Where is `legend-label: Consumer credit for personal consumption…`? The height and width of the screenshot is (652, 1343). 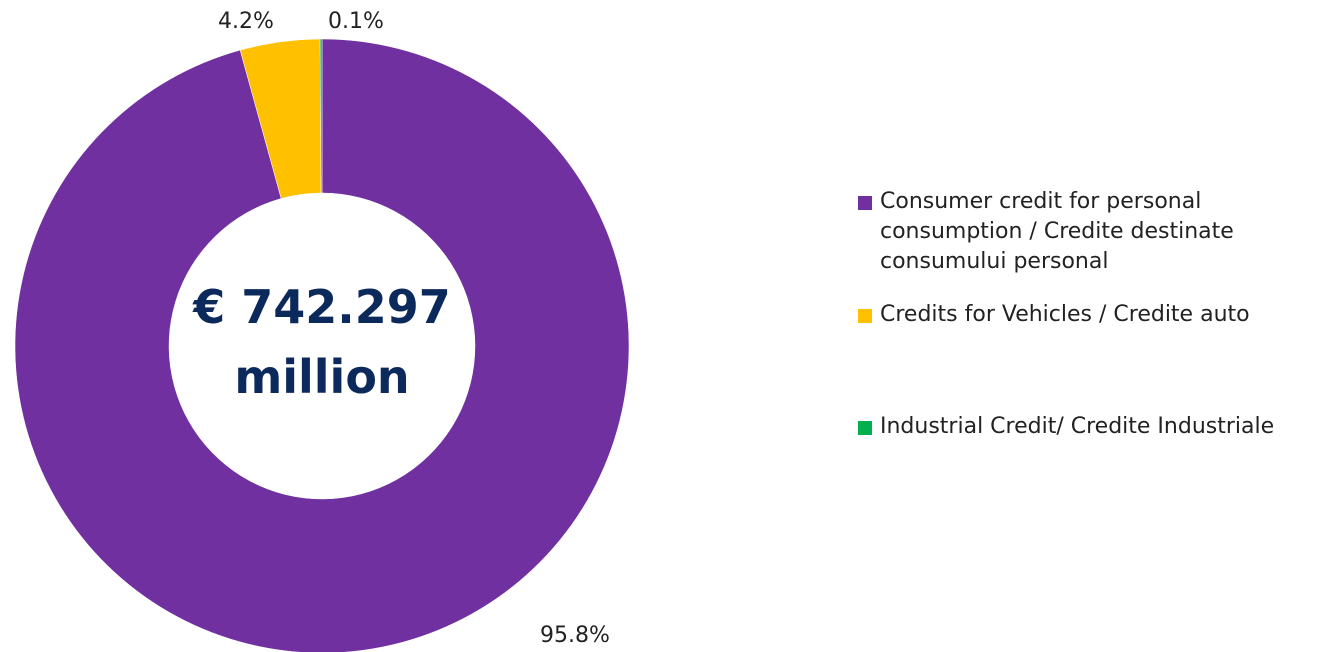
legend-label: Consumer credit for personal consumption… is located at coordinates (1057, 231).